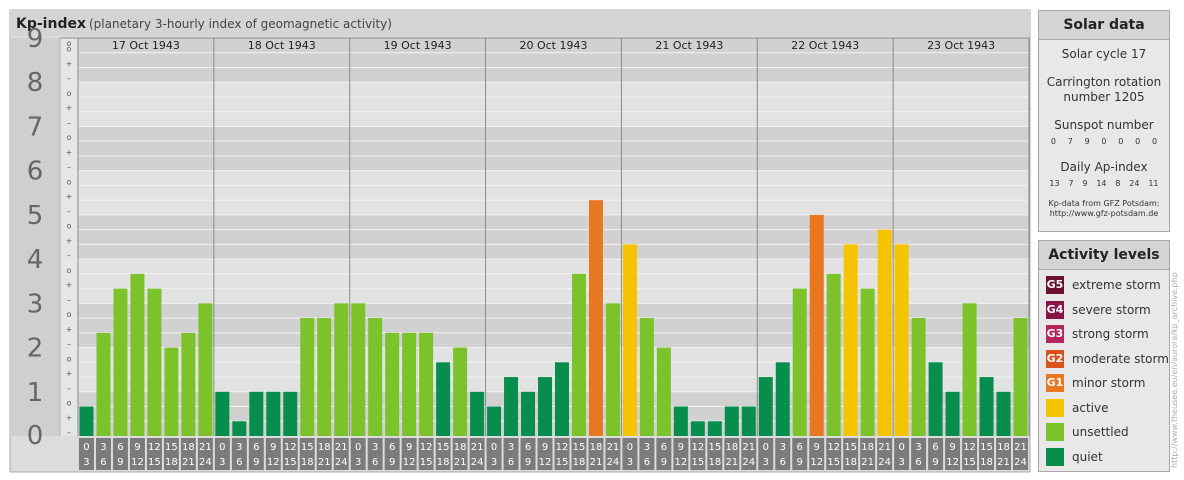  I want to click on ap-value: 13, so click(1054, 183).